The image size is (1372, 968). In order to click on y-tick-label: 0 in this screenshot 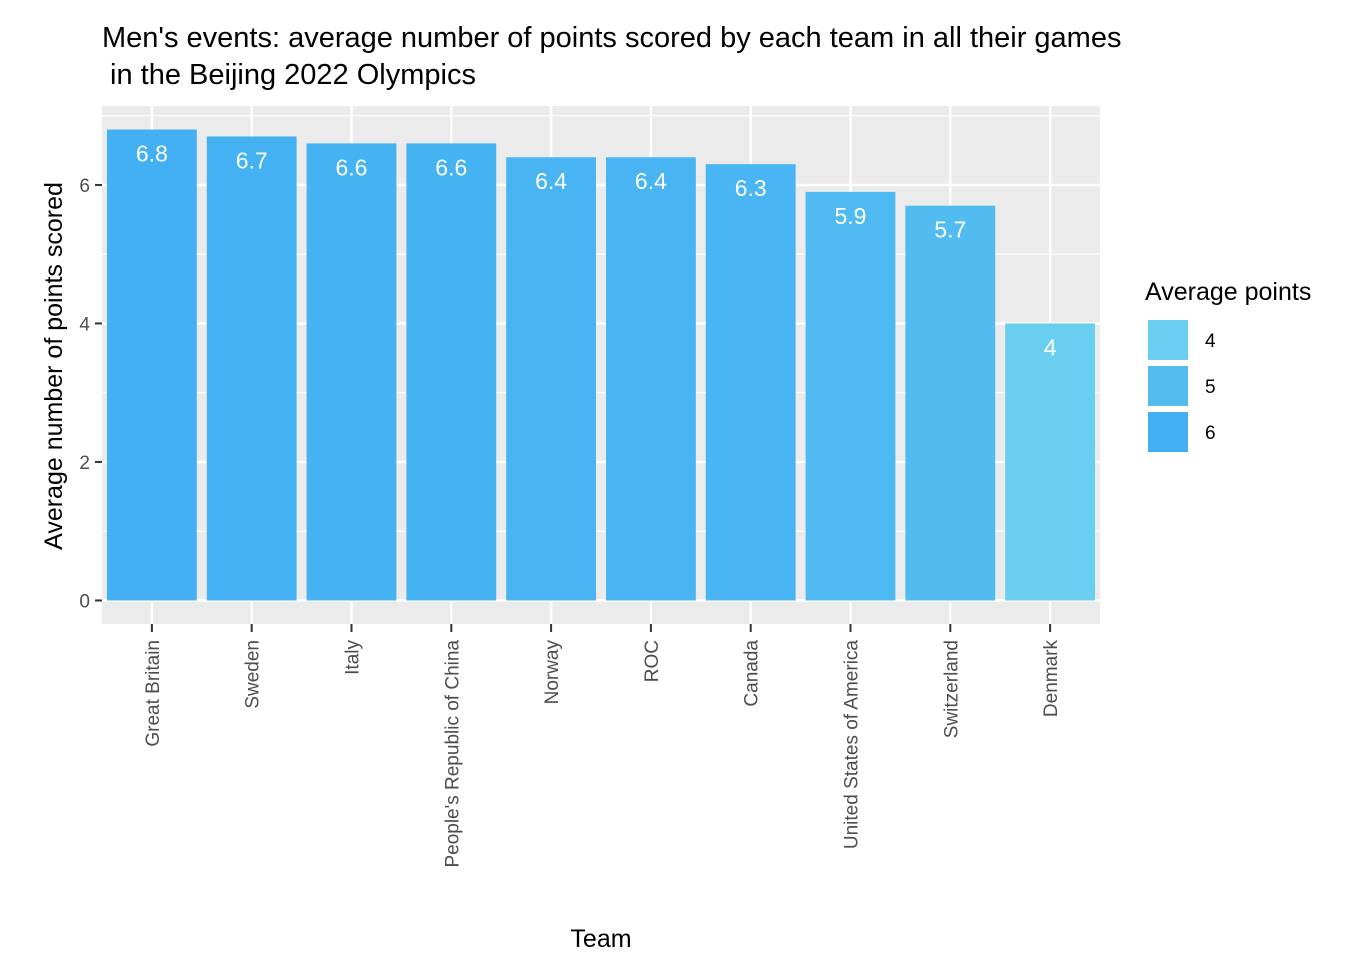, I will do `click(84, 601)`.